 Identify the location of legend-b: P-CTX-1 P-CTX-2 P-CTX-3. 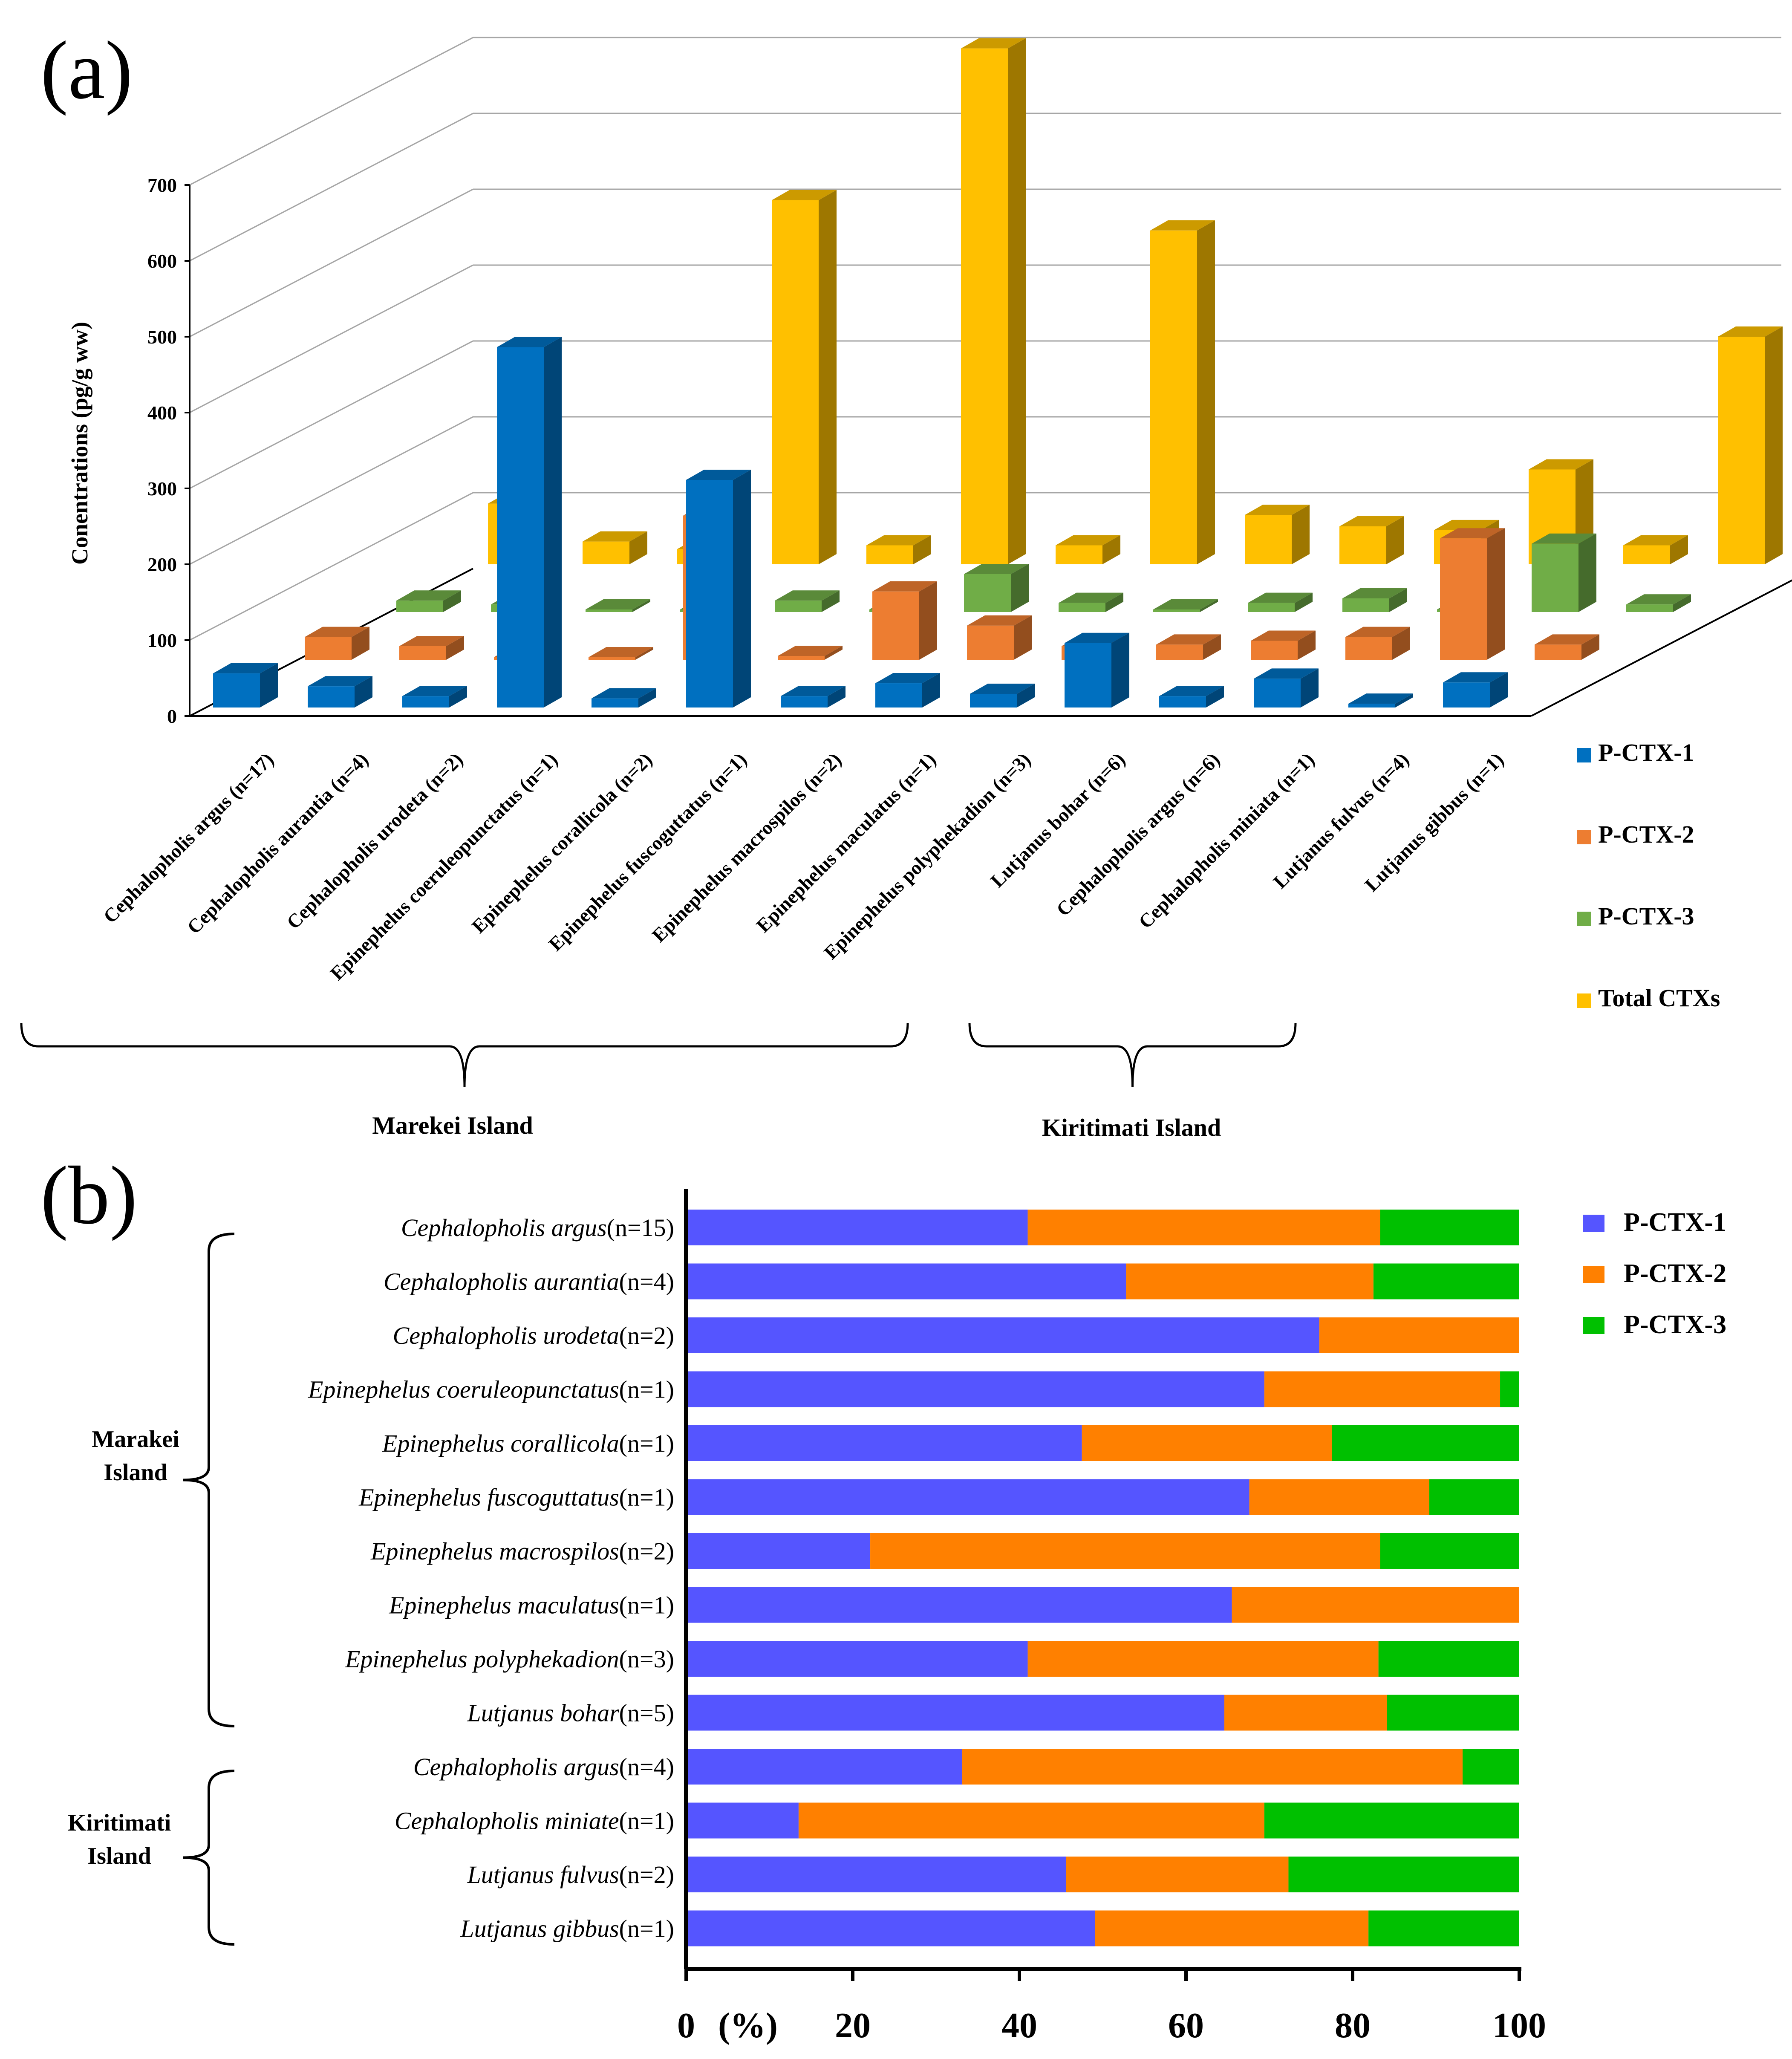
(1654, 1273).